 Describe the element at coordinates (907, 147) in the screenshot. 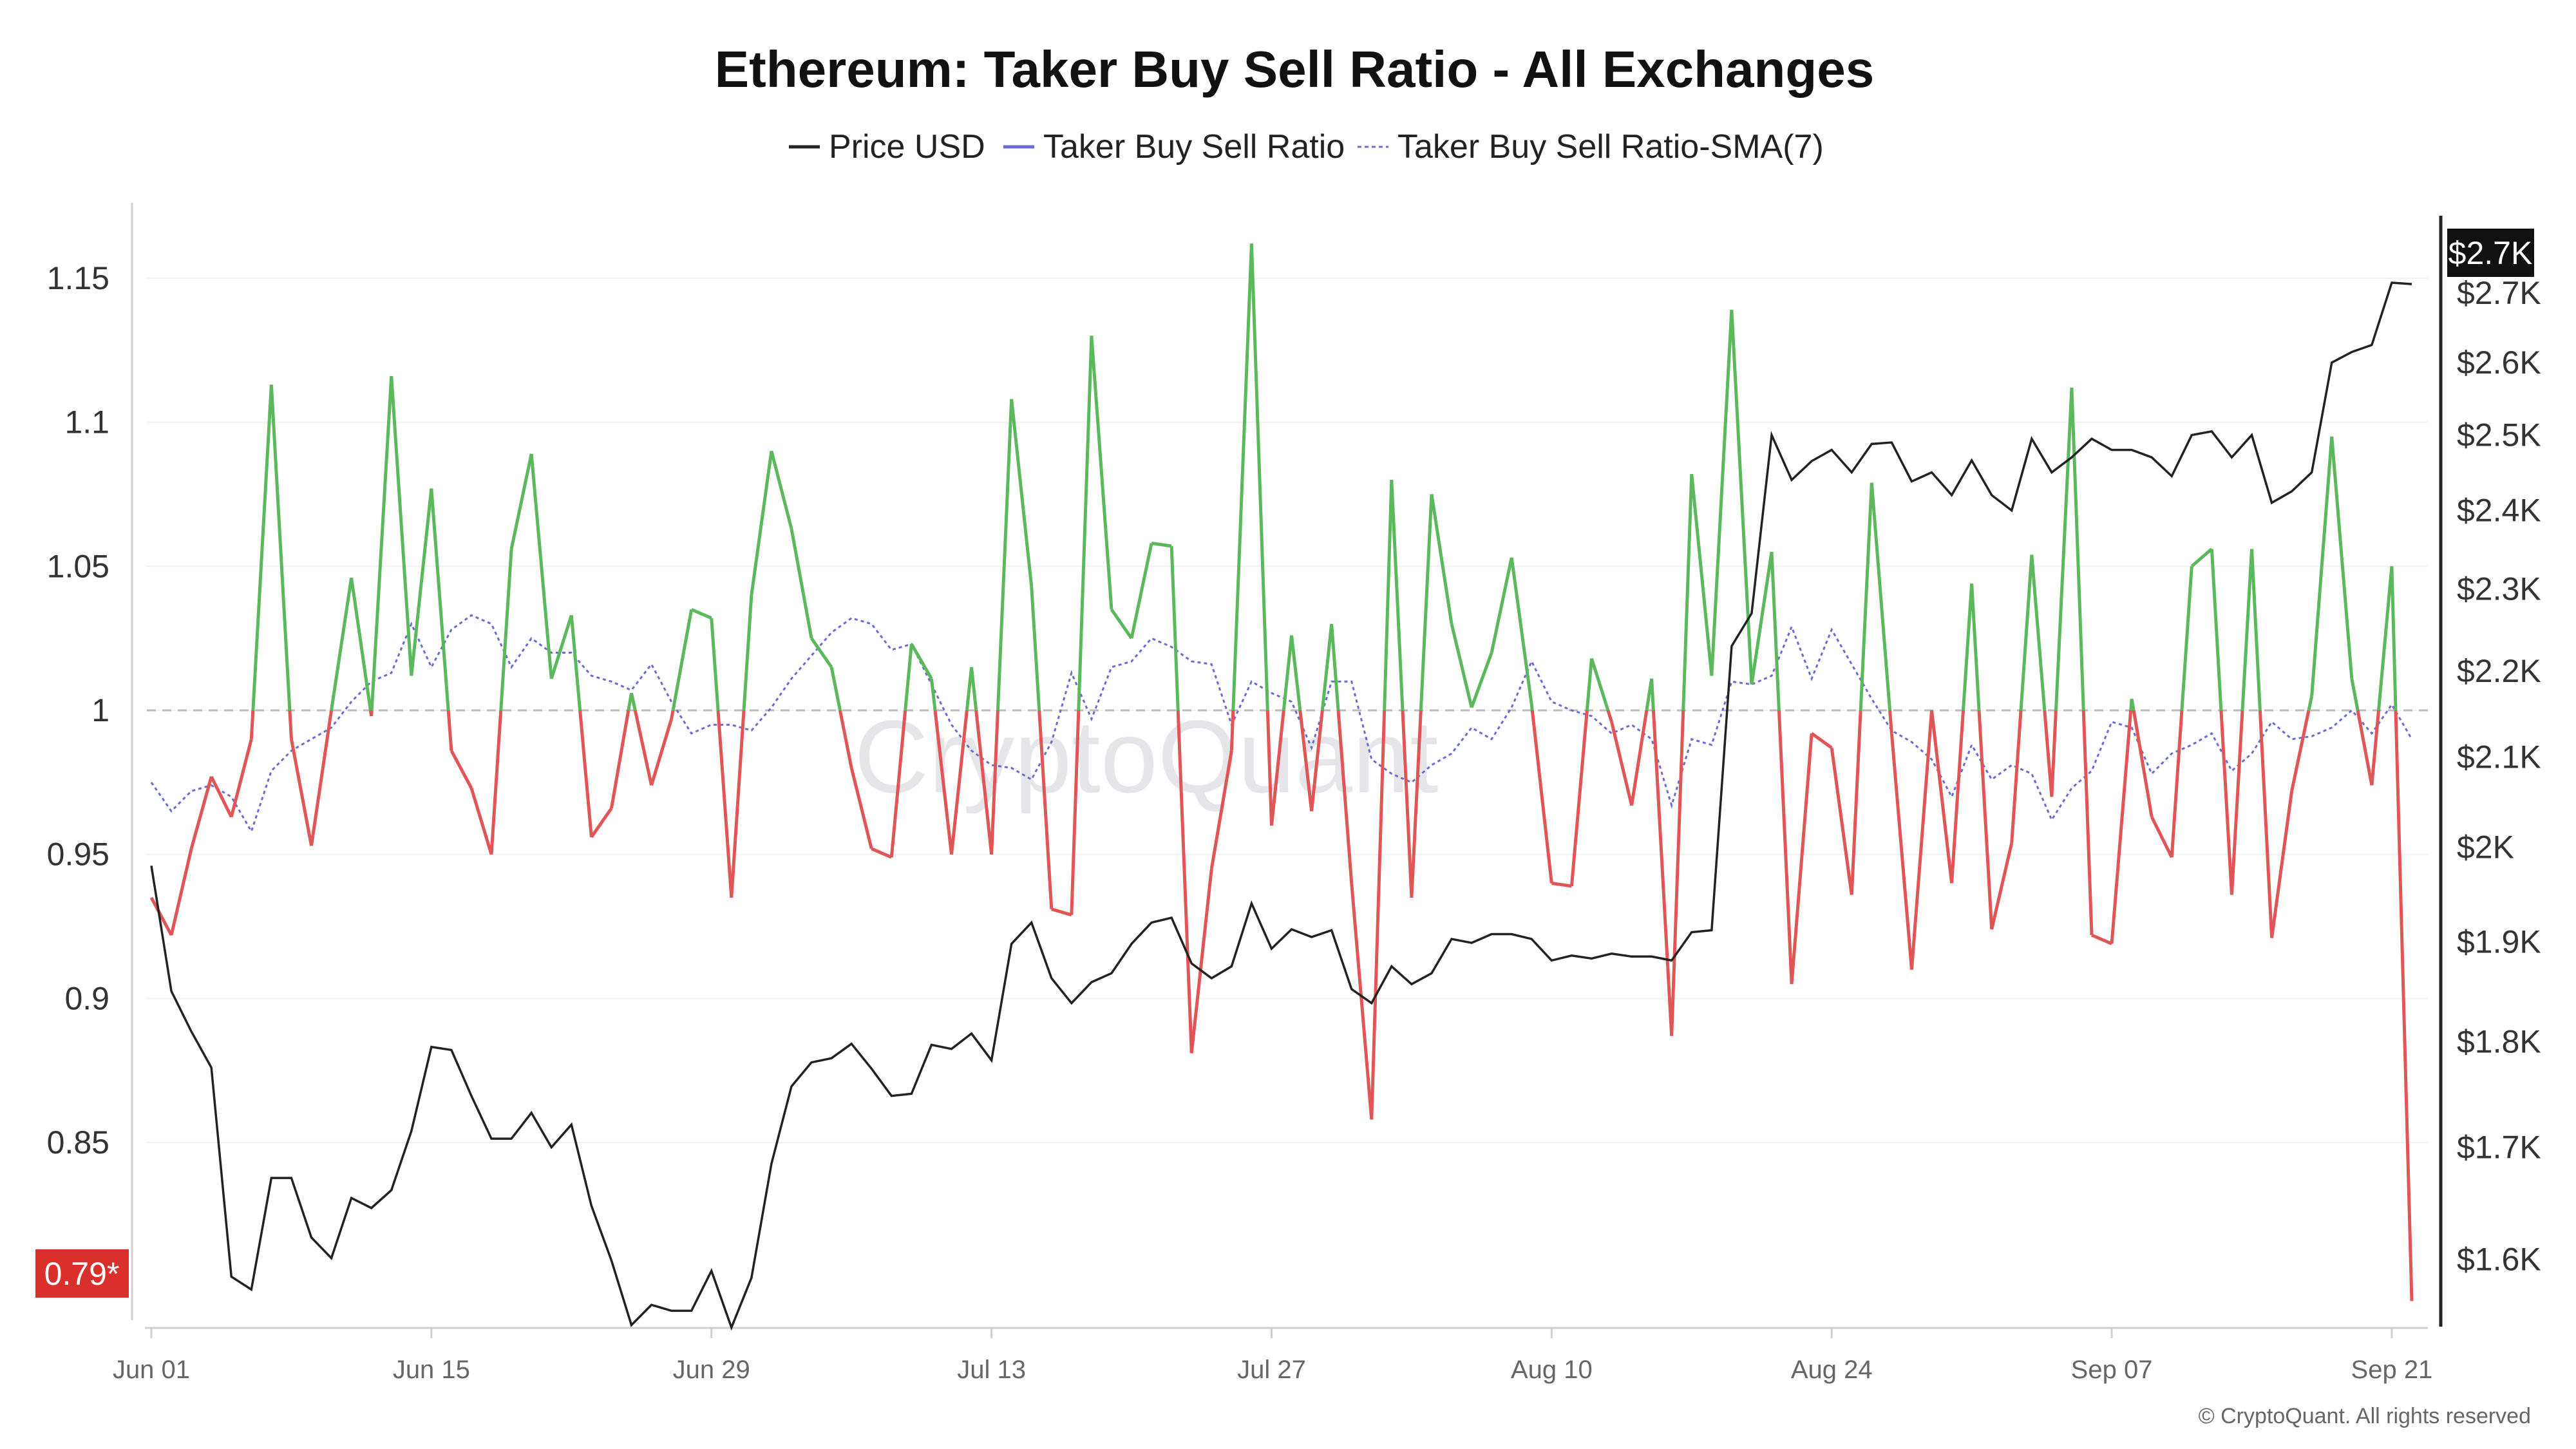

I see `legend-label-0: Price USD` at that location.